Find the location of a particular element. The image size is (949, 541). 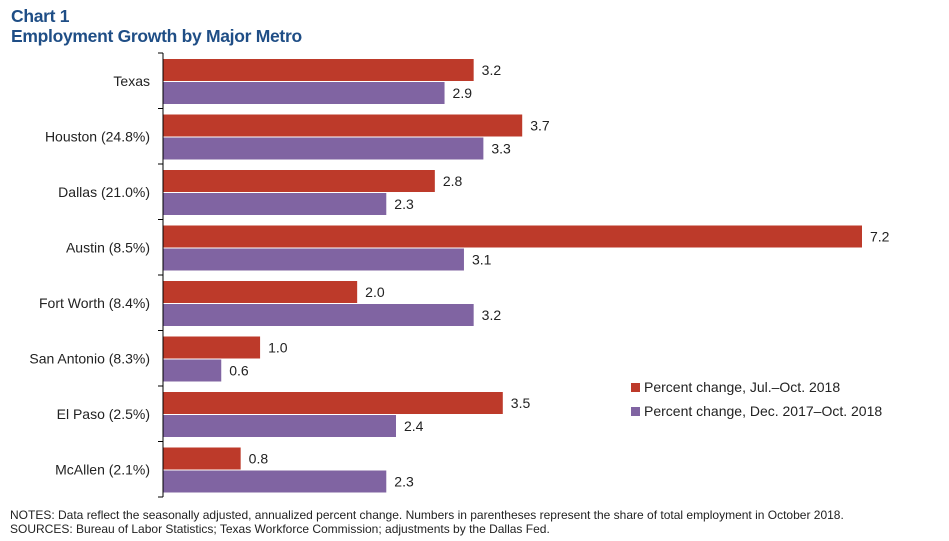

category-label: Dallas (21.0%) is located at coordinates (104, 192).